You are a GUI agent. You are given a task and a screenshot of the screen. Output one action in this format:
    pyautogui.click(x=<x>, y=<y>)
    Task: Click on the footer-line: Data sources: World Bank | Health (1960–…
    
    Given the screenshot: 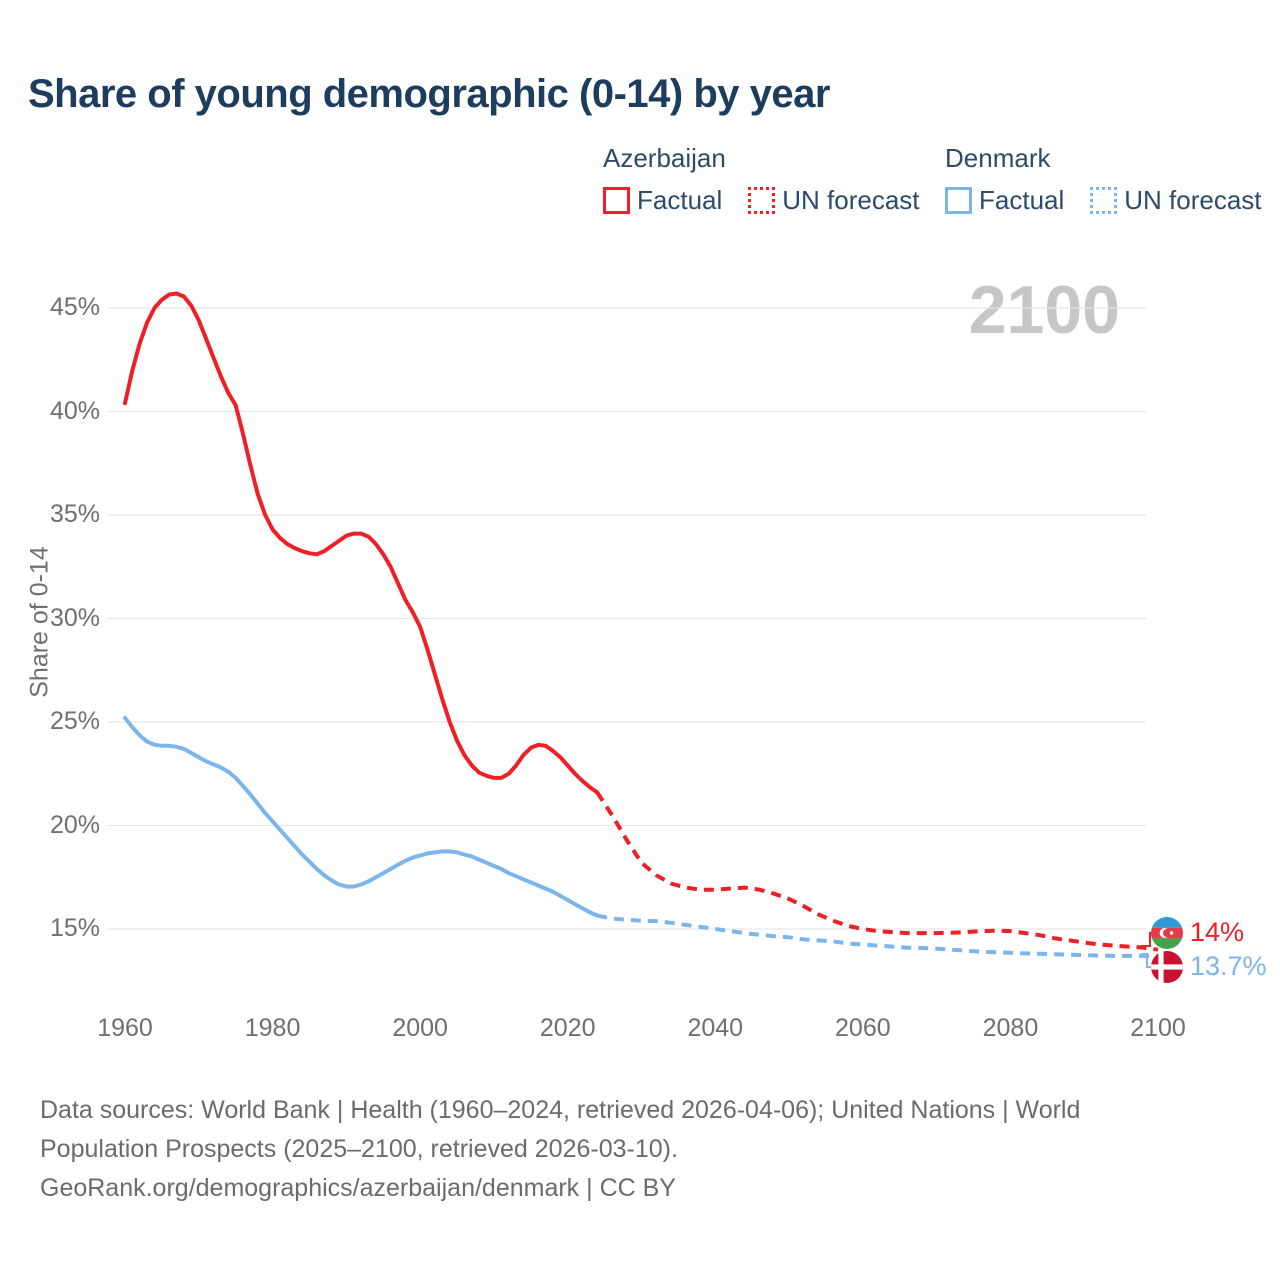 What is the action you would take?
    pyautogui.click(x=560, y=1110)
    